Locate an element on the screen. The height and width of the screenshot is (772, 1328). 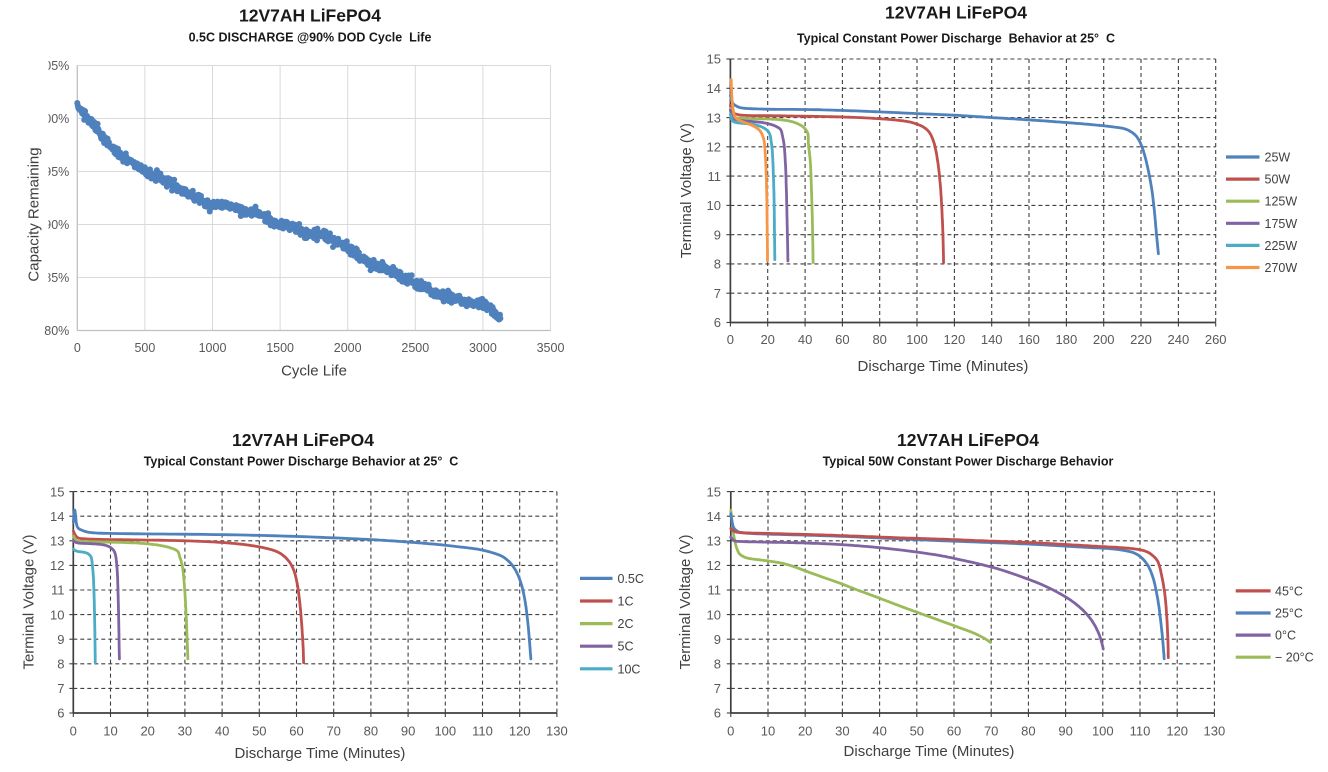
svg-text: Capacity Remaining is located at coordinates (34, 214).